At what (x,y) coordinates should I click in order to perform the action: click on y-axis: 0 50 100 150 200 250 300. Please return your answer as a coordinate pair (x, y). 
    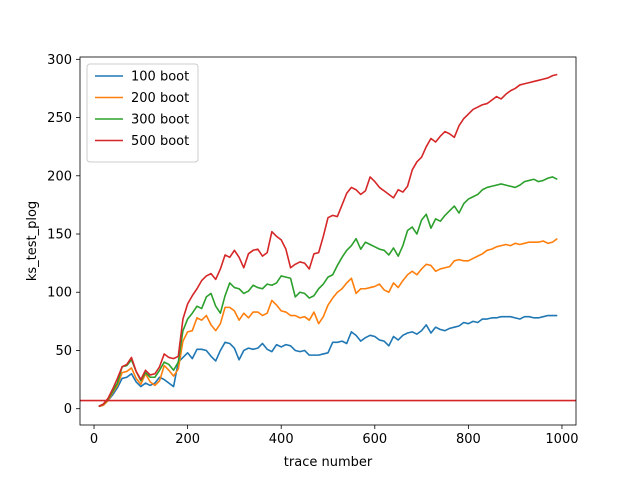
    Looking at the image, I should click on (63, 235).